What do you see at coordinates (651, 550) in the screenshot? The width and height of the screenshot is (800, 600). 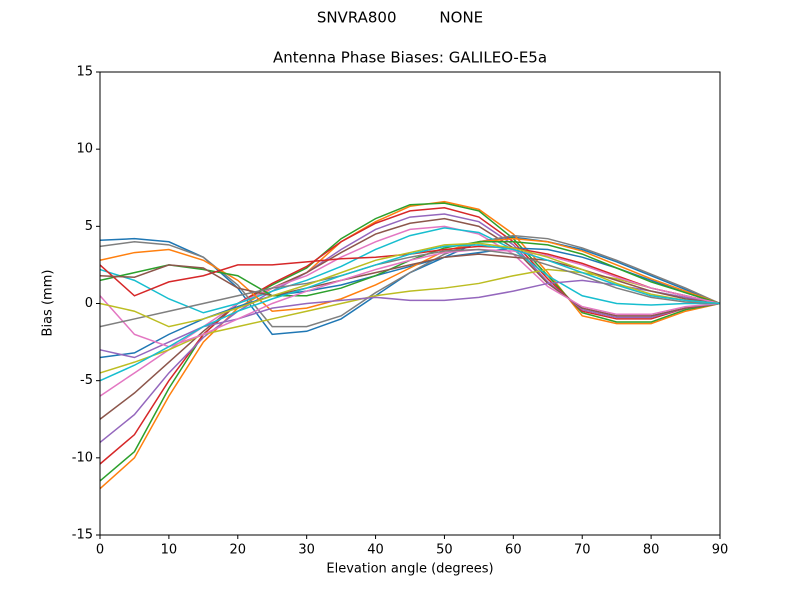 I see `x-tick-label: 80` at bounding box center [651, 550].